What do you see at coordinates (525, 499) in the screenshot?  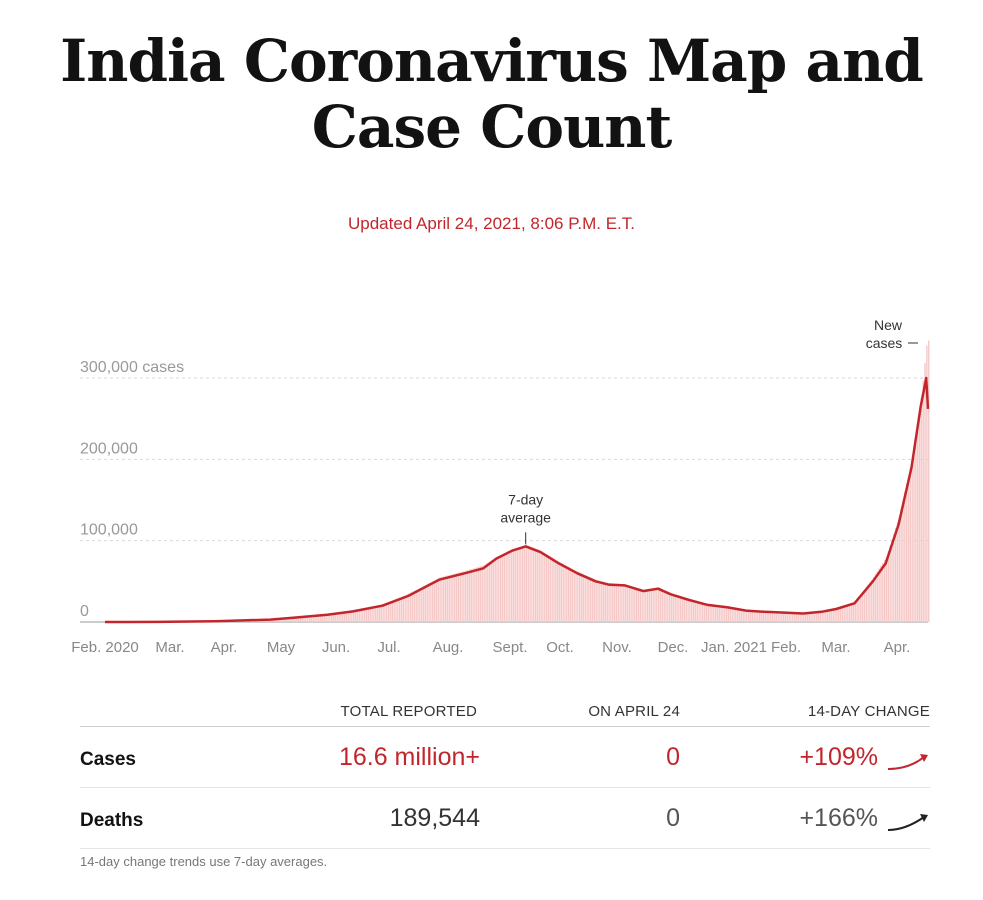 I see `annotation-average-label: 7-day` at bounding box center [525, 499].